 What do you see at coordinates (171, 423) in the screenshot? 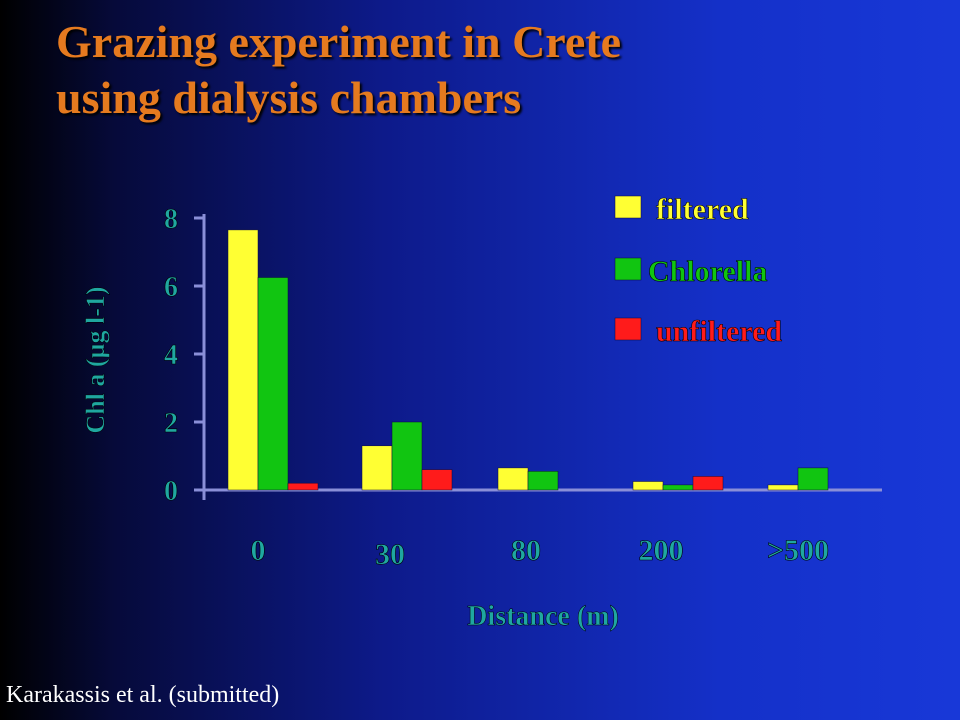
I see `y-tick-label-1: 2` at bounding box center [171, 423].